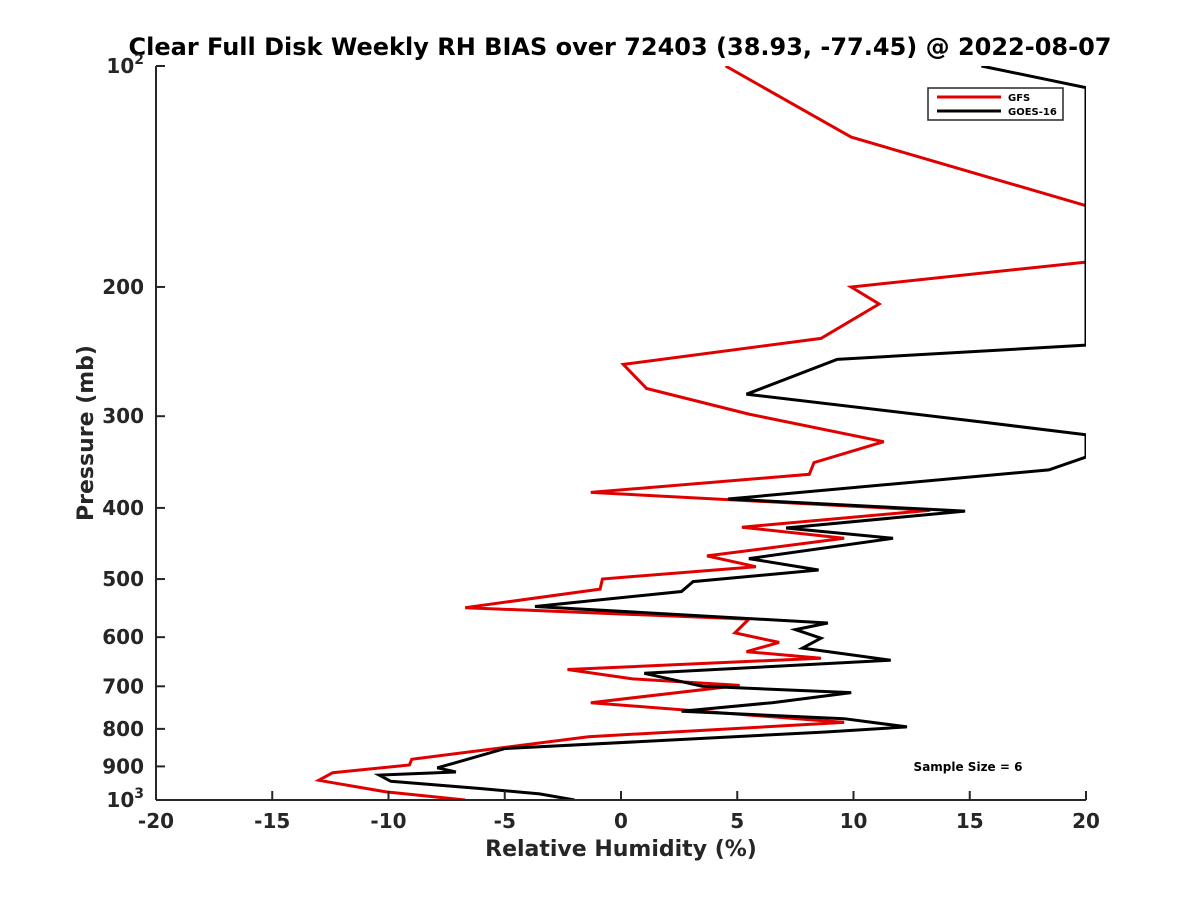  What do you see at coordinates (854, 821) in the screenshot?
I see `x-tick-label: 10` at bounding box center [854, 821].